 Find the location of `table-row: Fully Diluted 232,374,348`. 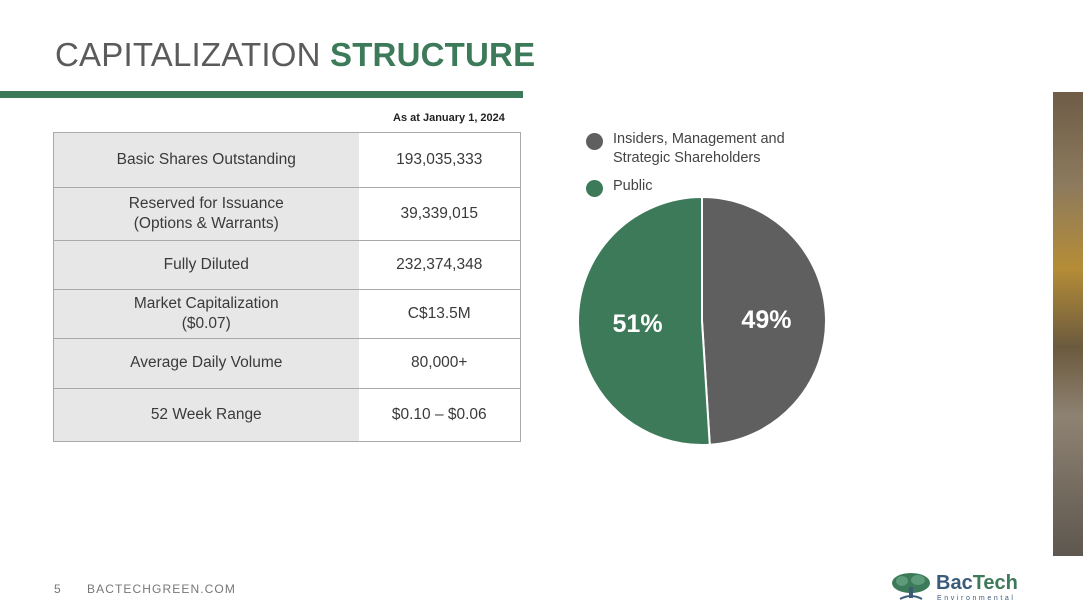

table-row: Fully Diluted 232,374,348 is located at coordinates (287, 265).